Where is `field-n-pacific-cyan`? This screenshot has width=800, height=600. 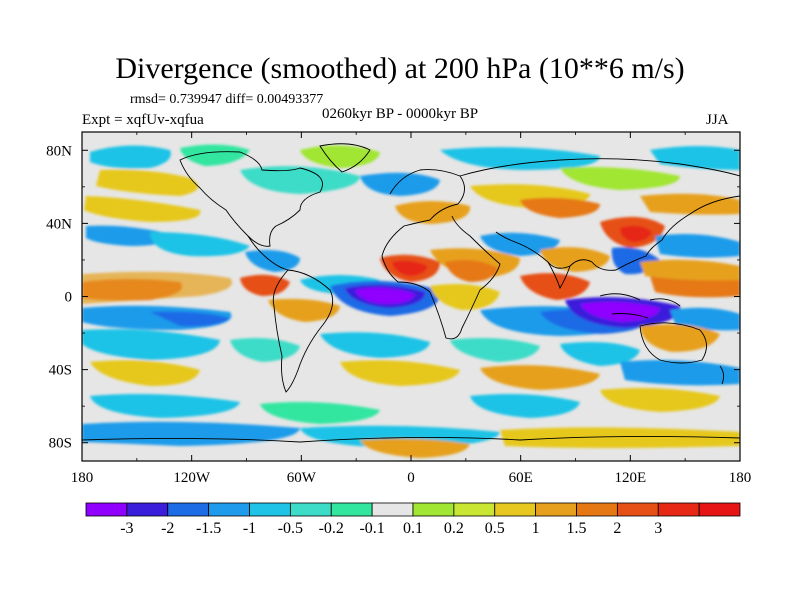 field-n-pacific-cyan is located at coordinates (200, 244).